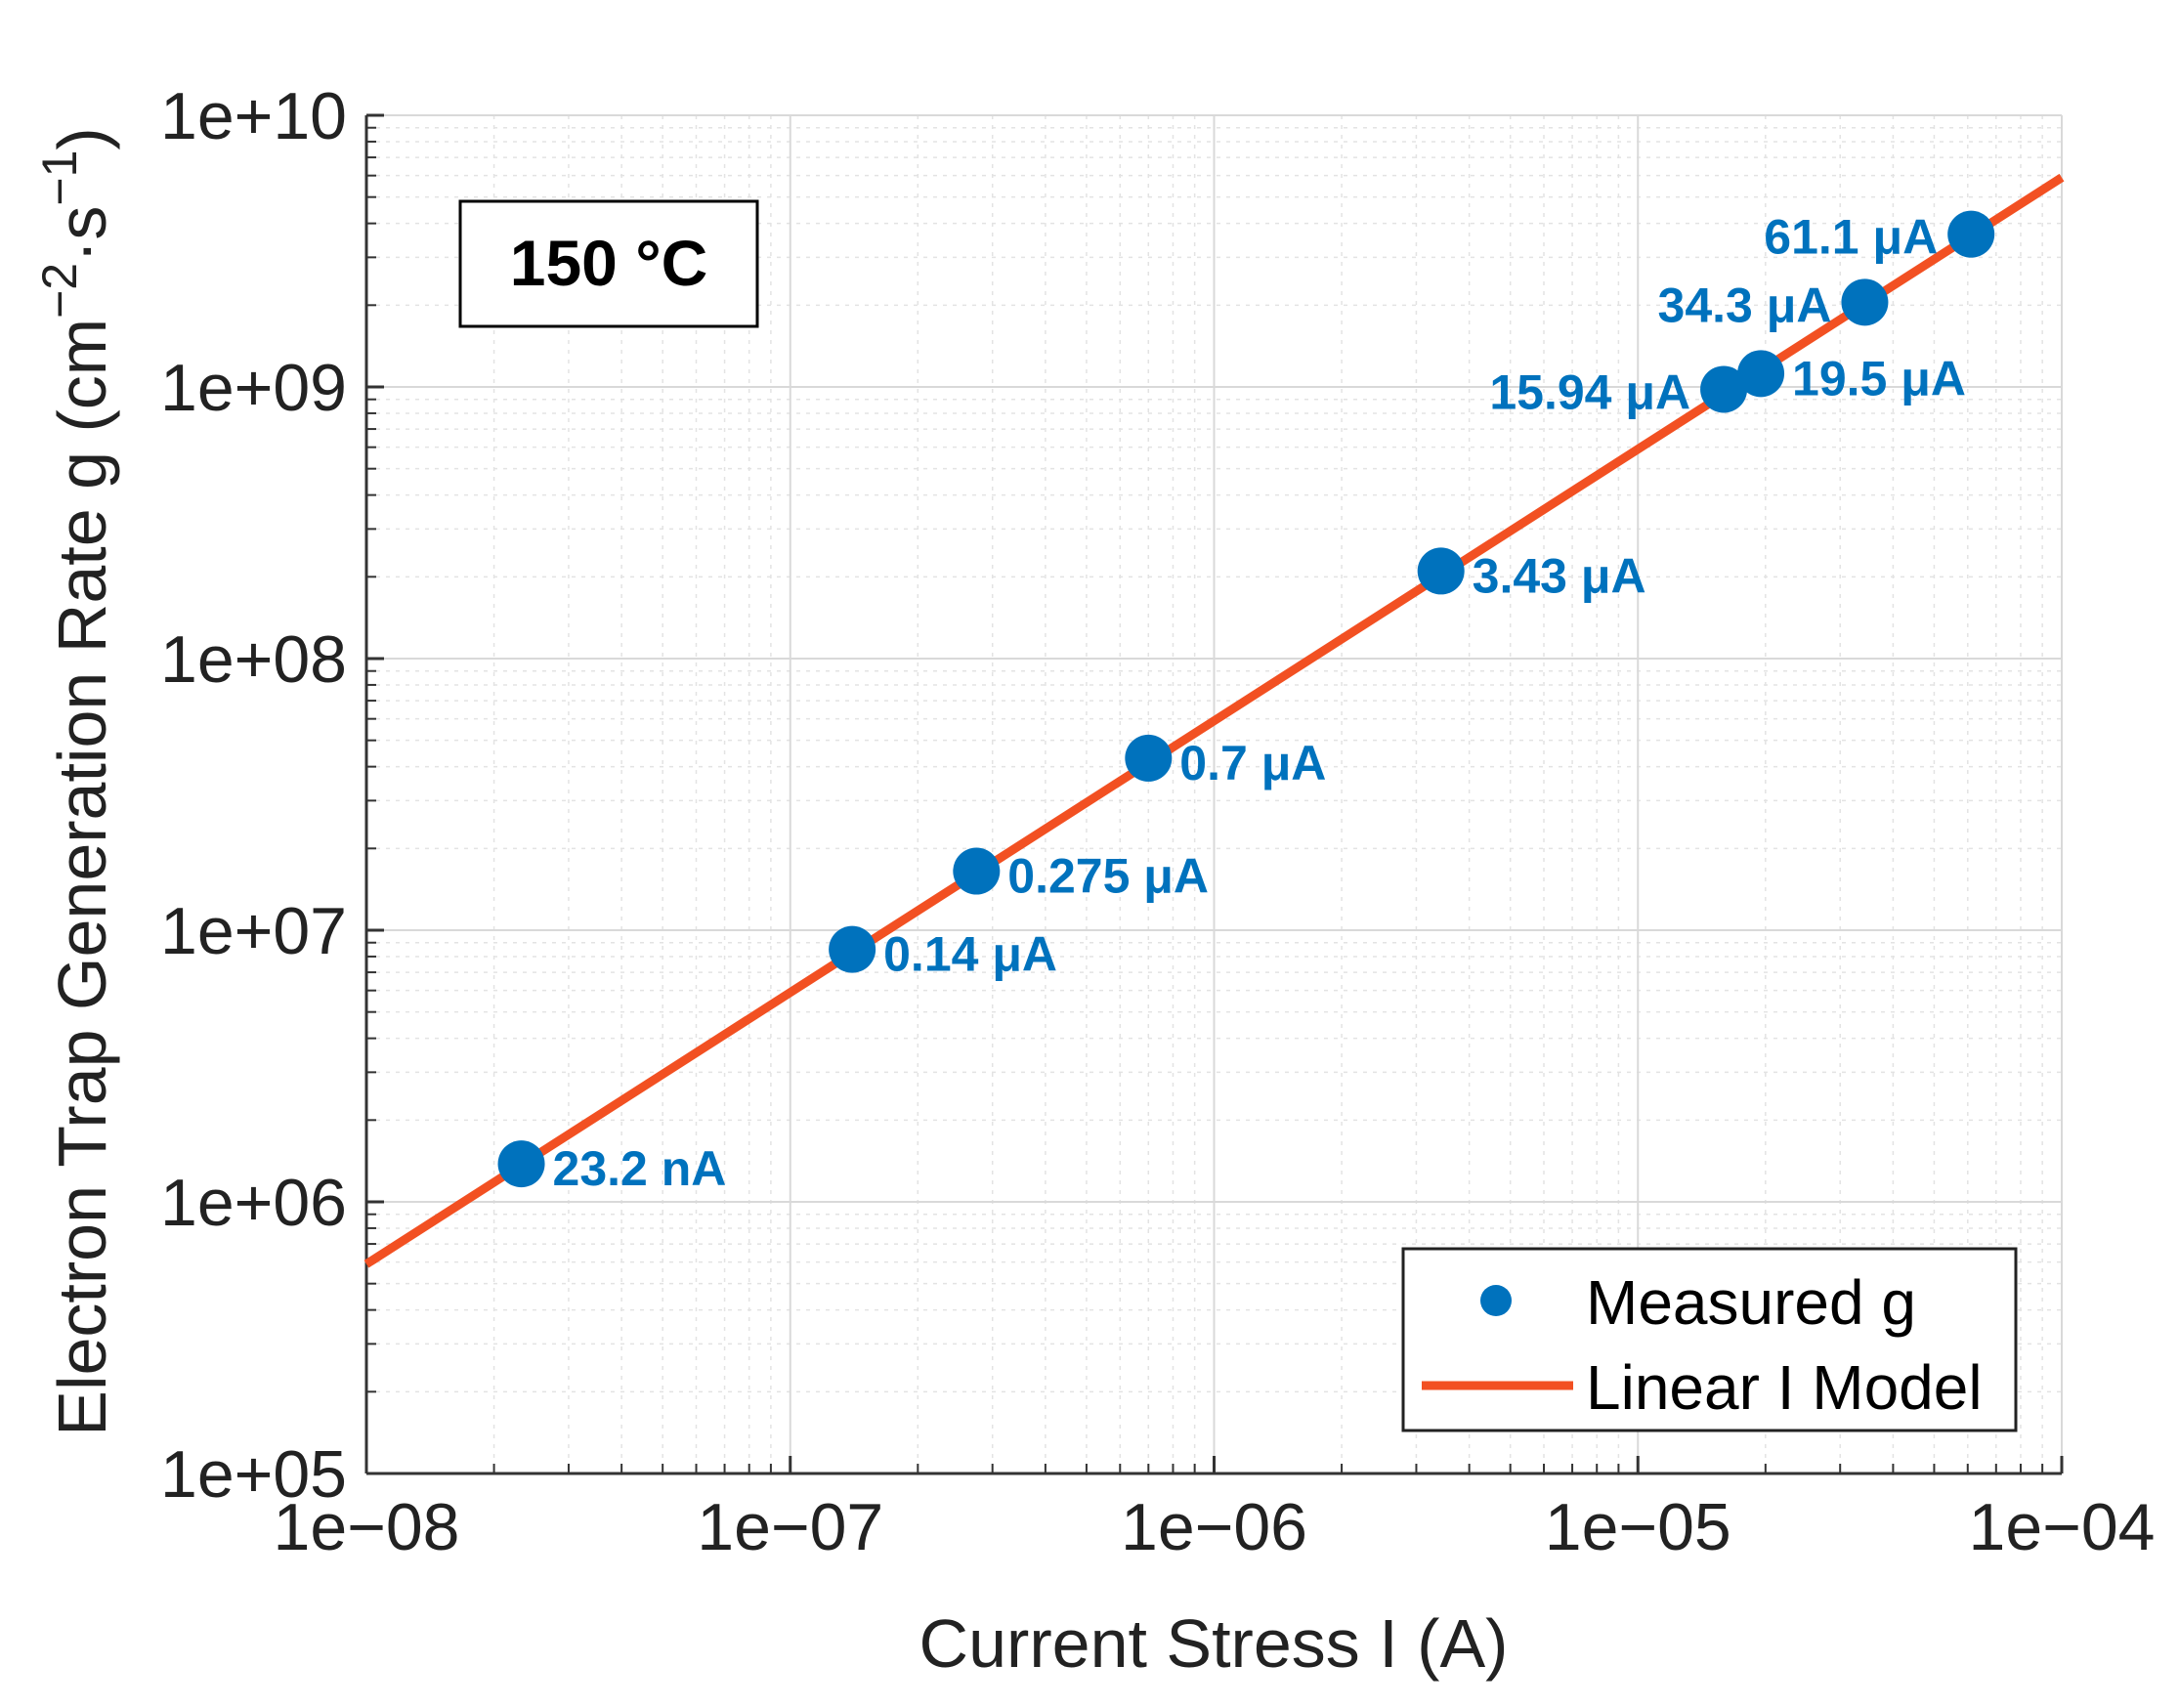 Image resolution: width=2179 pixels, height=1708 pixels. Describe the element at coordinates (253, 1203) in the screenshot. I see `y-tick-label: 1e+06` at that location.